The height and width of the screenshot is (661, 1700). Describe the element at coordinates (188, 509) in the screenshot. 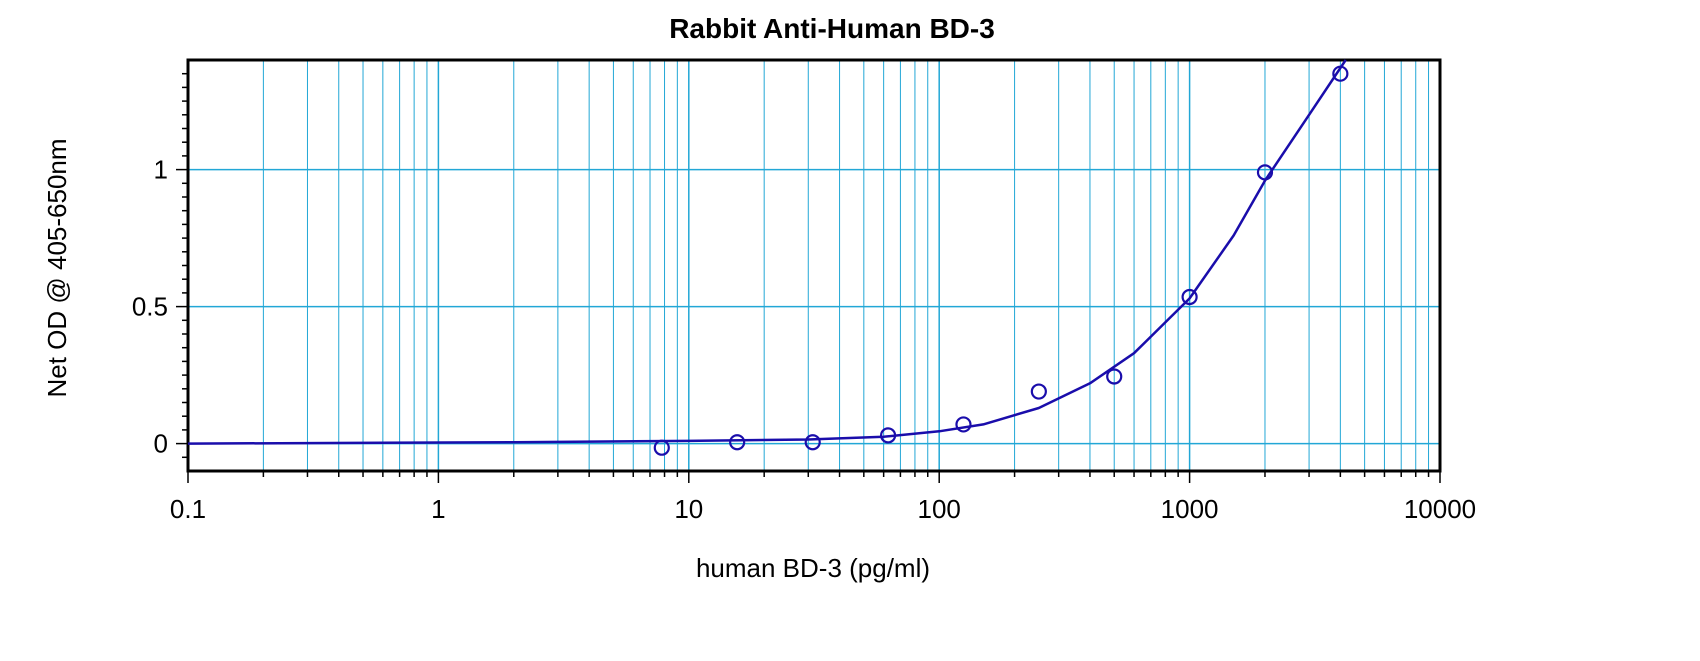

I see `x-tick-label: 0.1` at that location.